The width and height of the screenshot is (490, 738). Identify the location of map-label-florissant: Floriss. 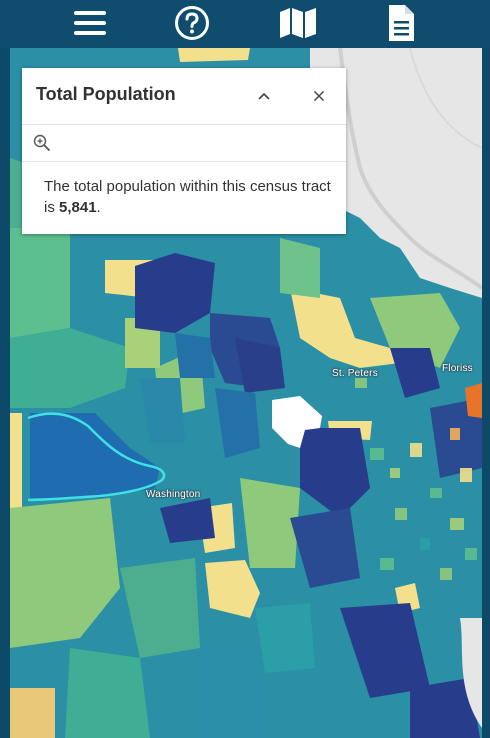
(457, 368).